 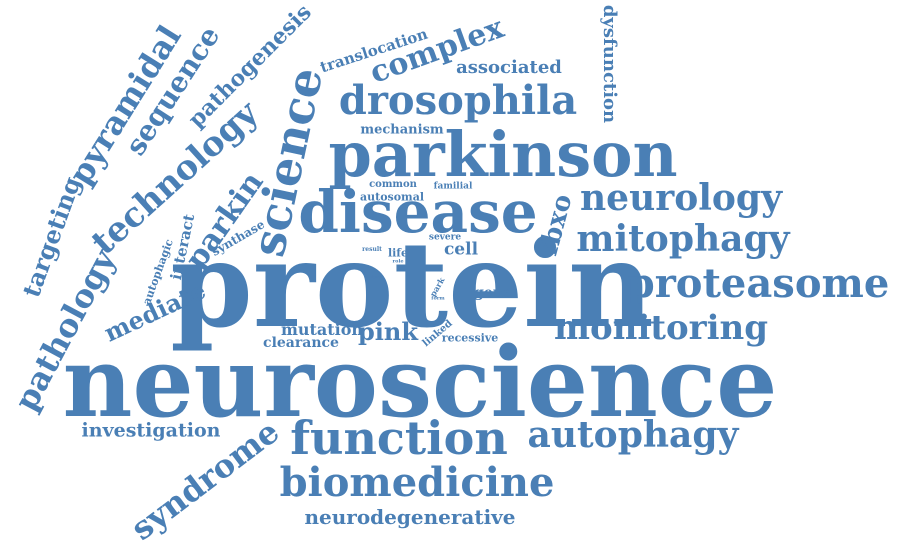 What do you see at coordinates (398, 253) in the screenshot?
I see `word-life: life` at bounding box center [398, 253].